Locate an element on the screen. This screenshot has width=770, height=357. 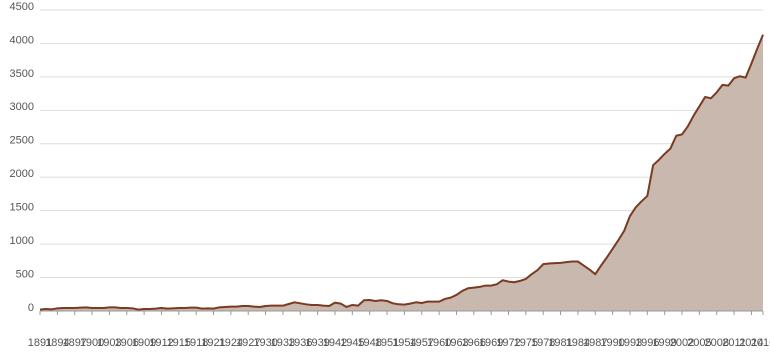
x-tick-label: 1960 is located at coordinates (439, 343).